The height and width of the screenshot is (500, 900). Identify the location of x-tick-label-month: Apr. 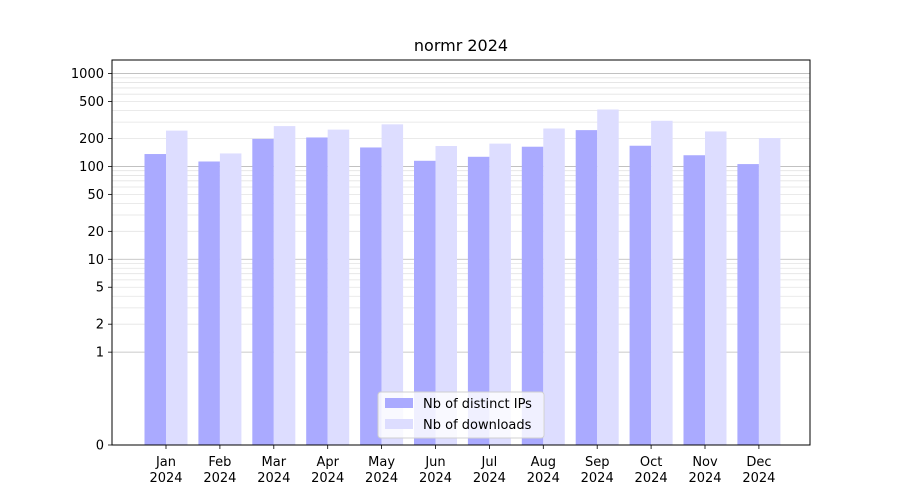
(327, 462).